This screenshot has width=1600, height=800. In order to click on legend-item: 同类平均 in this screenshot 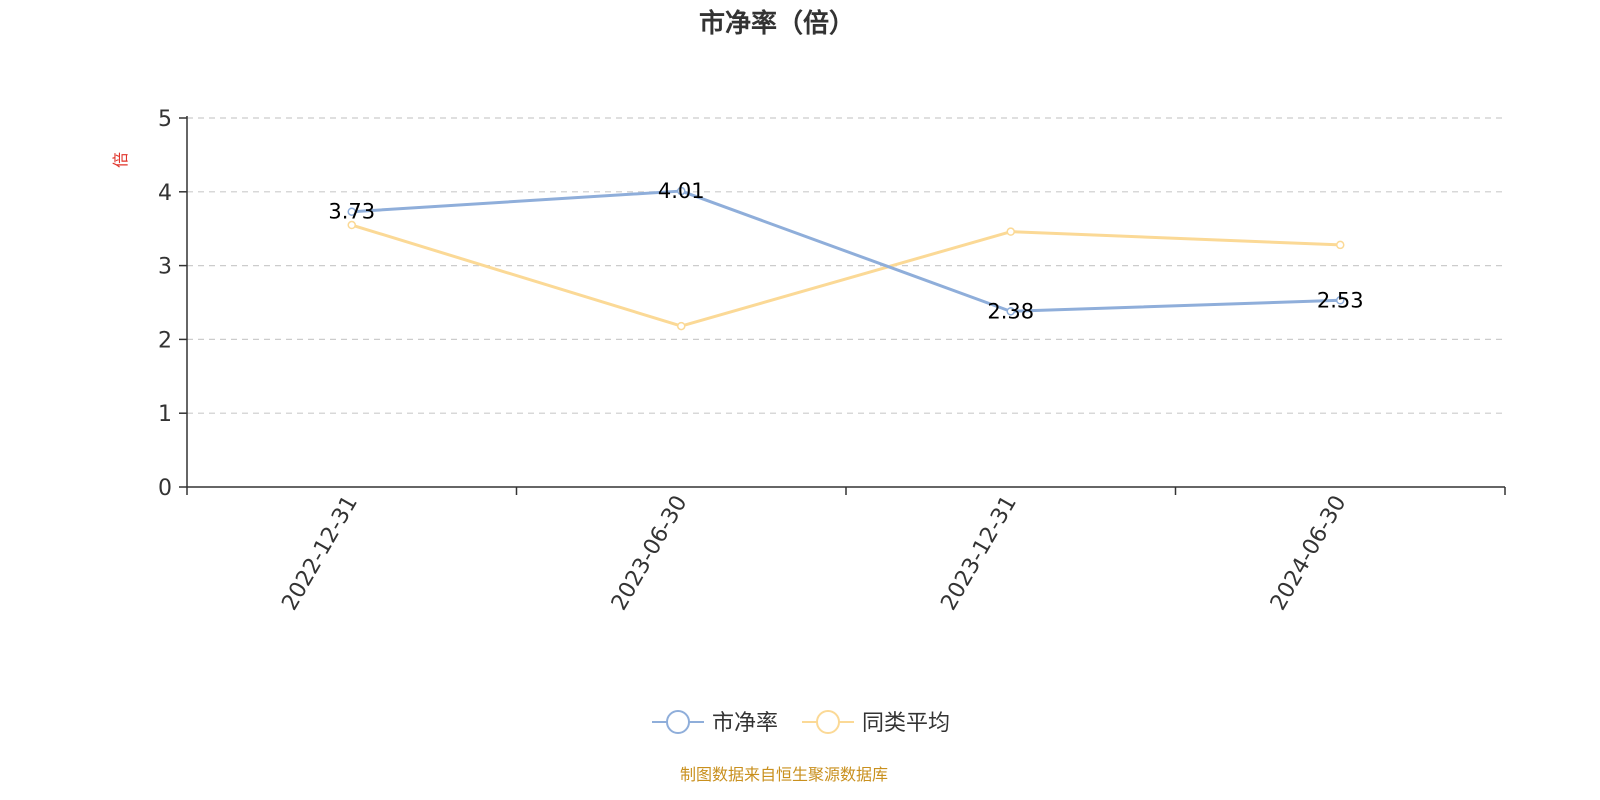, I will do `click(876, 723)`.